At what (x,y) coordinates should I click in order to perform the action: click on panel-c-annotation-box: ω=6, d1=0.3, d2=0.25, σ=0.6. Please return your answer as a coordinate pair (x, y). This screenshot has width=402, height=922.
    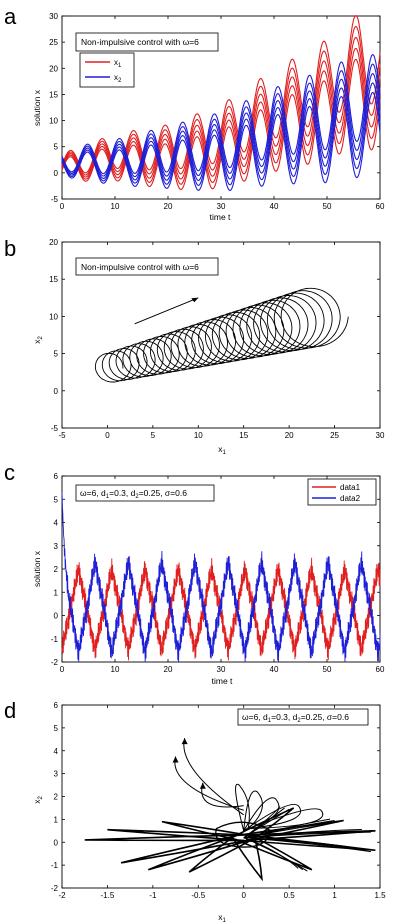
    Looking at the image, I should click on (145, 493).